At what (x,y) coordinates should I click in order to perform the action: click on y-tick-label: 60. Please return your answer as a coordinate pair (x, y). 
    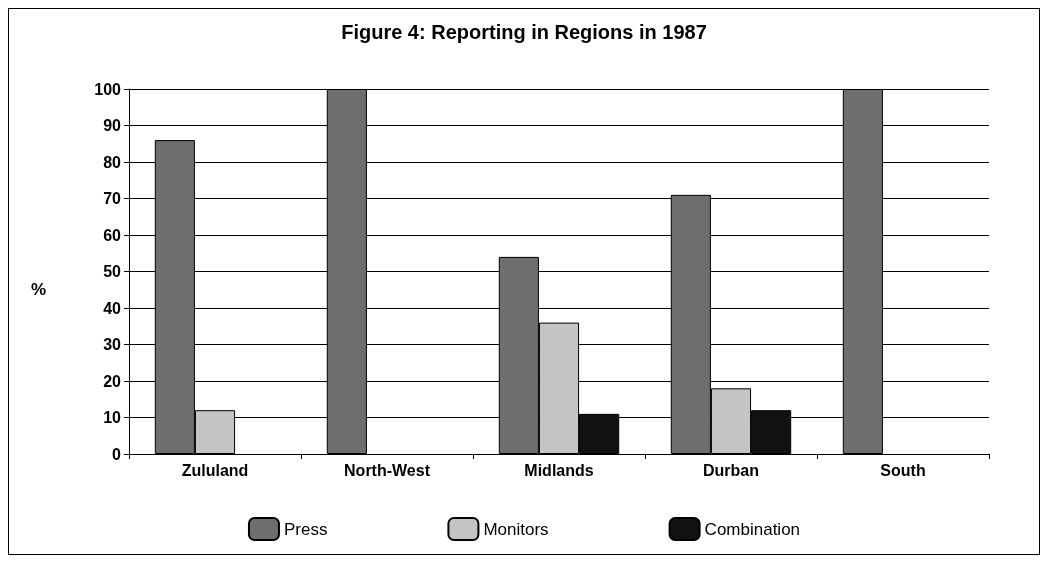
    Looking at the image, I should click on (112, 235).